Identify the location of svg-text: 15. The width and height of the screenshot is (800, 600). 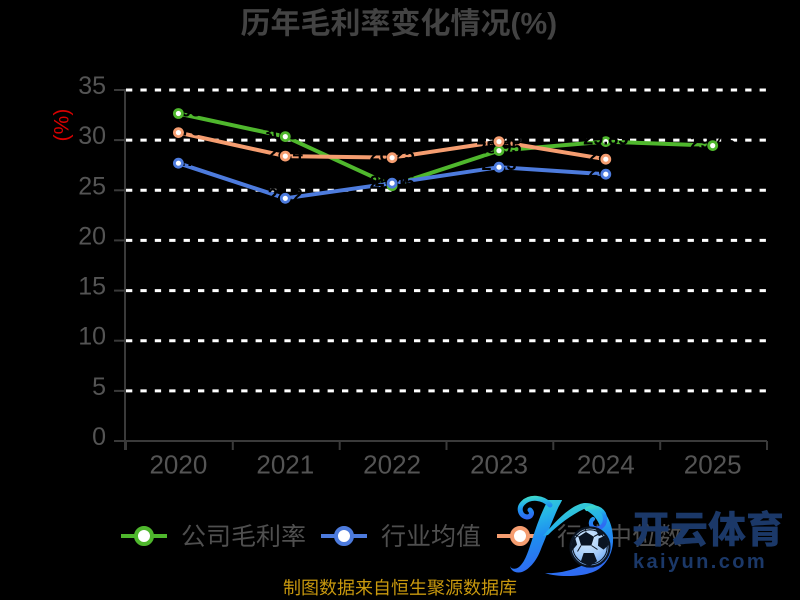
(92, 287).